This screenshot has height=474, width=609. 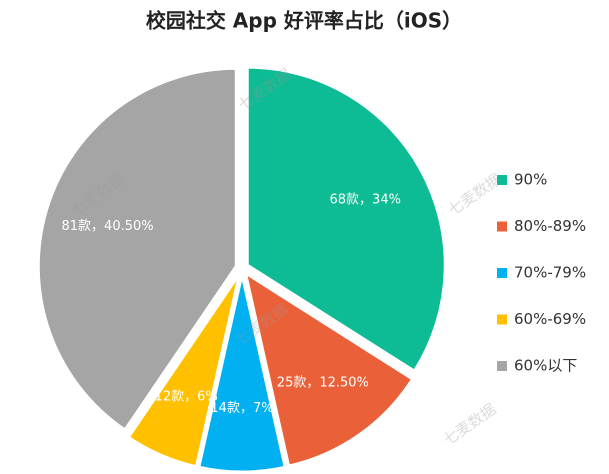 What do you see at coordinates (304, 21) in the screenshot?
I see `chart-title: 校园社交 App 好评率占比（iOS）` at bounding box center [304, 21].